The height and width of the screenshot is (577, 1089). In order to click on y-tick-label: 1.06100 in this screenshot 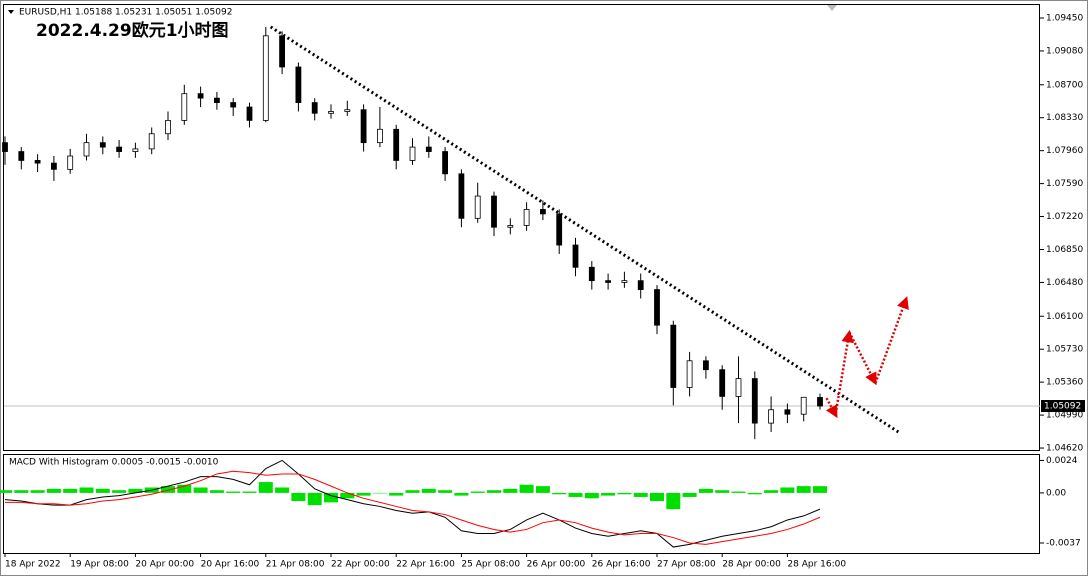, I will do `click(1064, 317)`.